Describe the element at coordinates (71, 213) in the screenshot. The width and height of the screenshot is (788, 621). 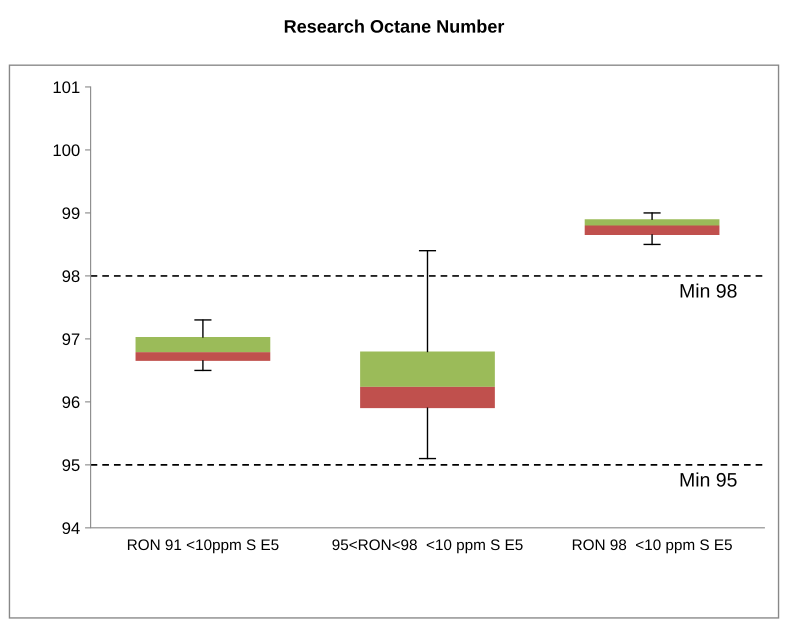
I see `y-tick-label: 99` at that location.